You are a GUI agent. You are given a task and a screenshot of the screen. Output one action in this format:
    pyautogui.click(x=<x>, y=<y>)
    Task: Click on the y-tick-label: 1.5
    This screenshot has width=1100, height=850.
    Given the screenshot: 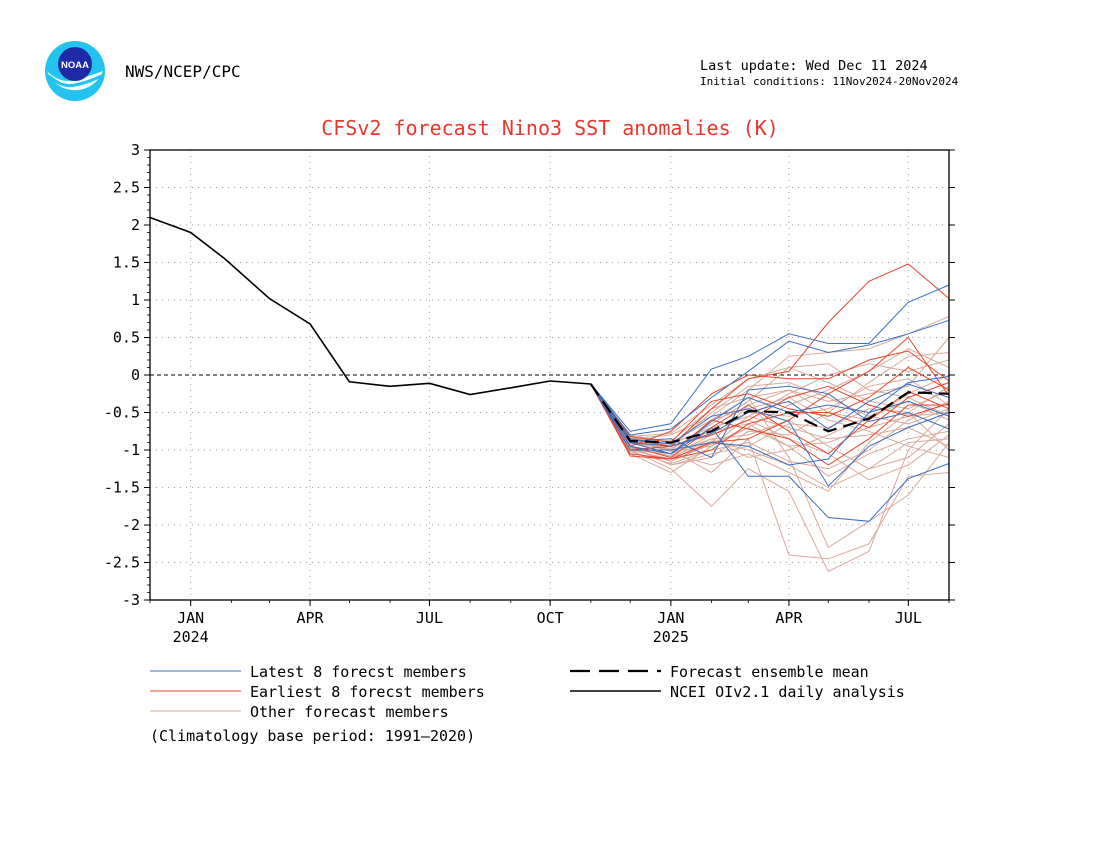 What is the action you would take?
    pyautogui.click(x=126, y=263)
    